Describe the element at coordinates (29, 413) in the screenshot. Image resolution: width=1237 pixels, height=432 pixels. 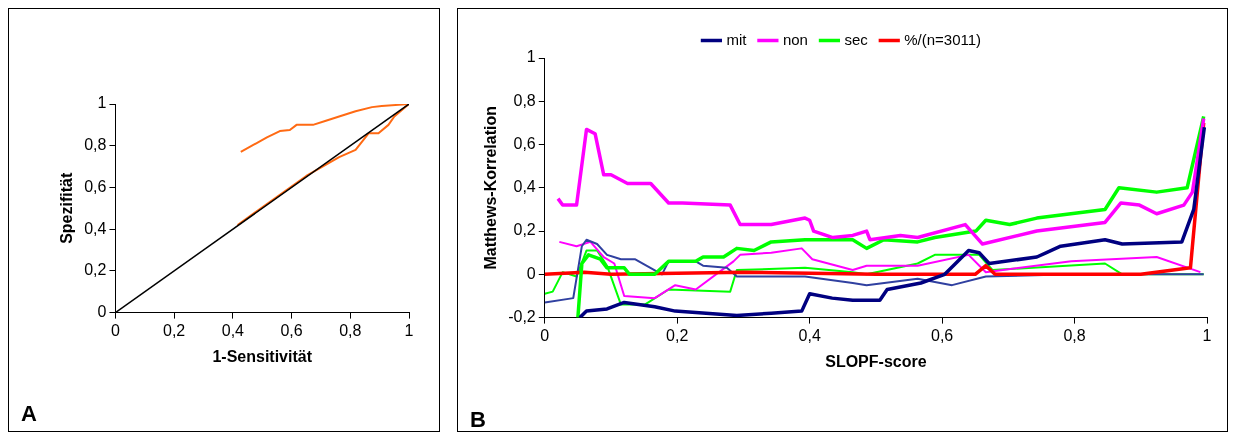
I see `text: A` at that location.